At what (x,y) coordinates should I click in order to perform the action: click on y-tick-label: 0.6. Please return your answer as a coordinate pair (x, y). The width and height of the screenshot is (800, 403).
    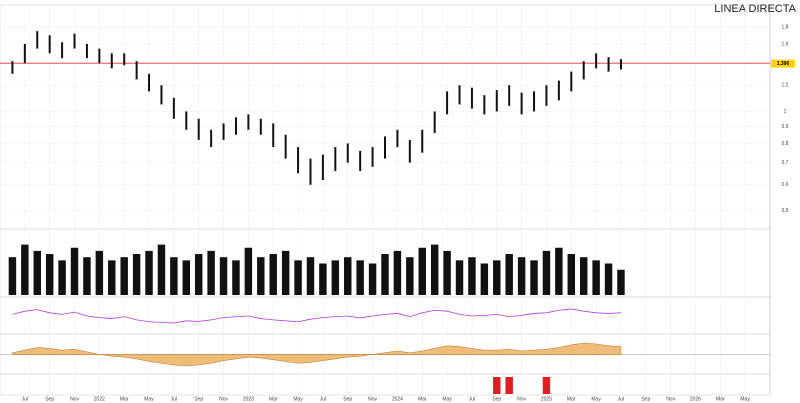
    Looking at the image, I should click on (785, 185).